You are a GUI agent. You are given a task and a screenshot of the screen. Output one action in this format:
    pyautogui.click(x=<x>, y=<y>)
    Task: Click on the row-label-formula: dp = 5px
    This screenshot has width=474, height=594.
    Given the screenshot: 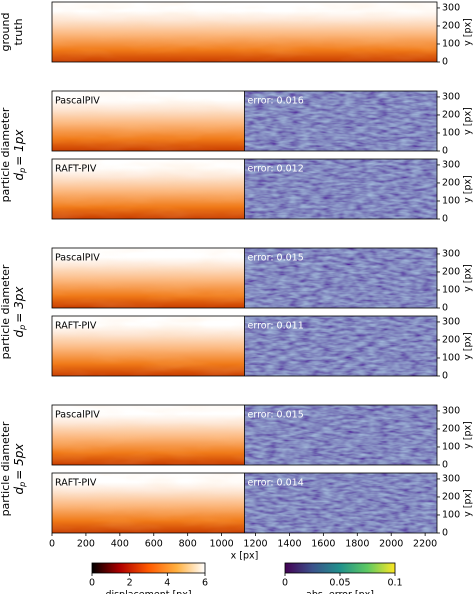 What is the action you would take?
    pyautogui.click(x=19, y=469)
    